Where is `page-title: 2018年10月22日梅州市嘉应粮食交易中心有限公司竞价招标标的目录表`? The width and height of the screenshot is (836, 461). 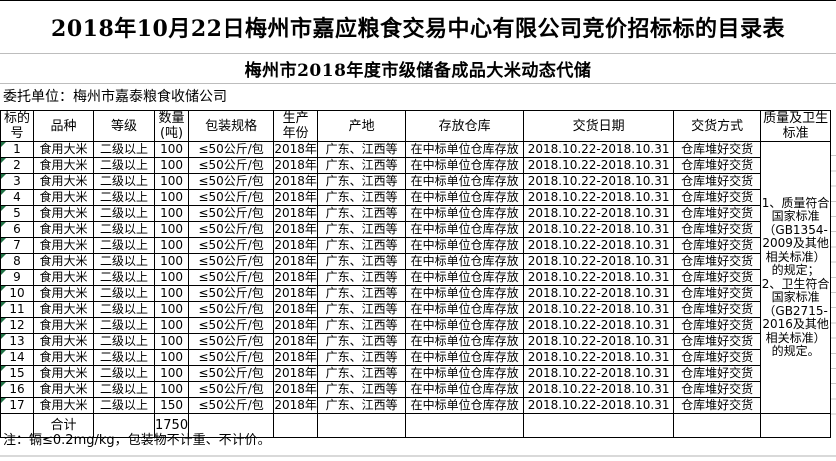
page-title: 2018年10月22日梅州市嘉应粮食交易中心有限公司竞价招标标的目录表 is located at coordinates (418, 27).